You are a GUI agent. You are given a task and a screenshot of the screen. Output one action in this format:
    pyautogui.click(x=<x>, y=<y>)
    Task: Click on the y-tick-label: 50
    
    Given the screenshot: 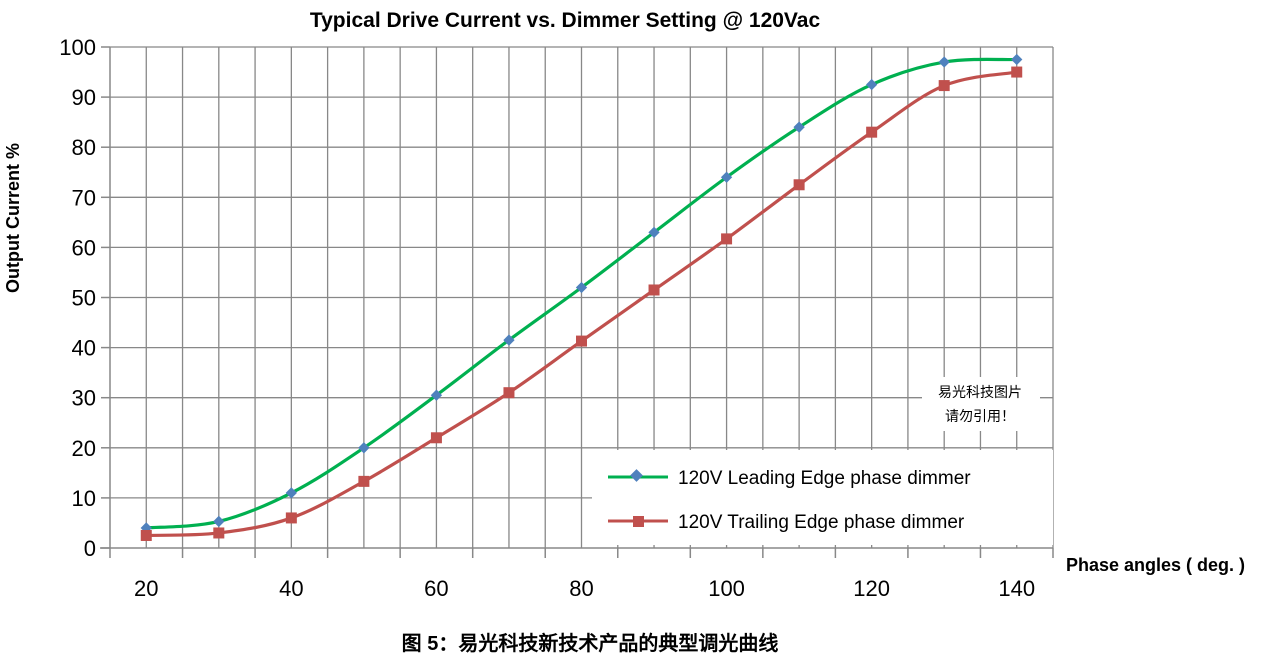 What is the action you would take?
    pyautogui.click(x=84, y=298)
    